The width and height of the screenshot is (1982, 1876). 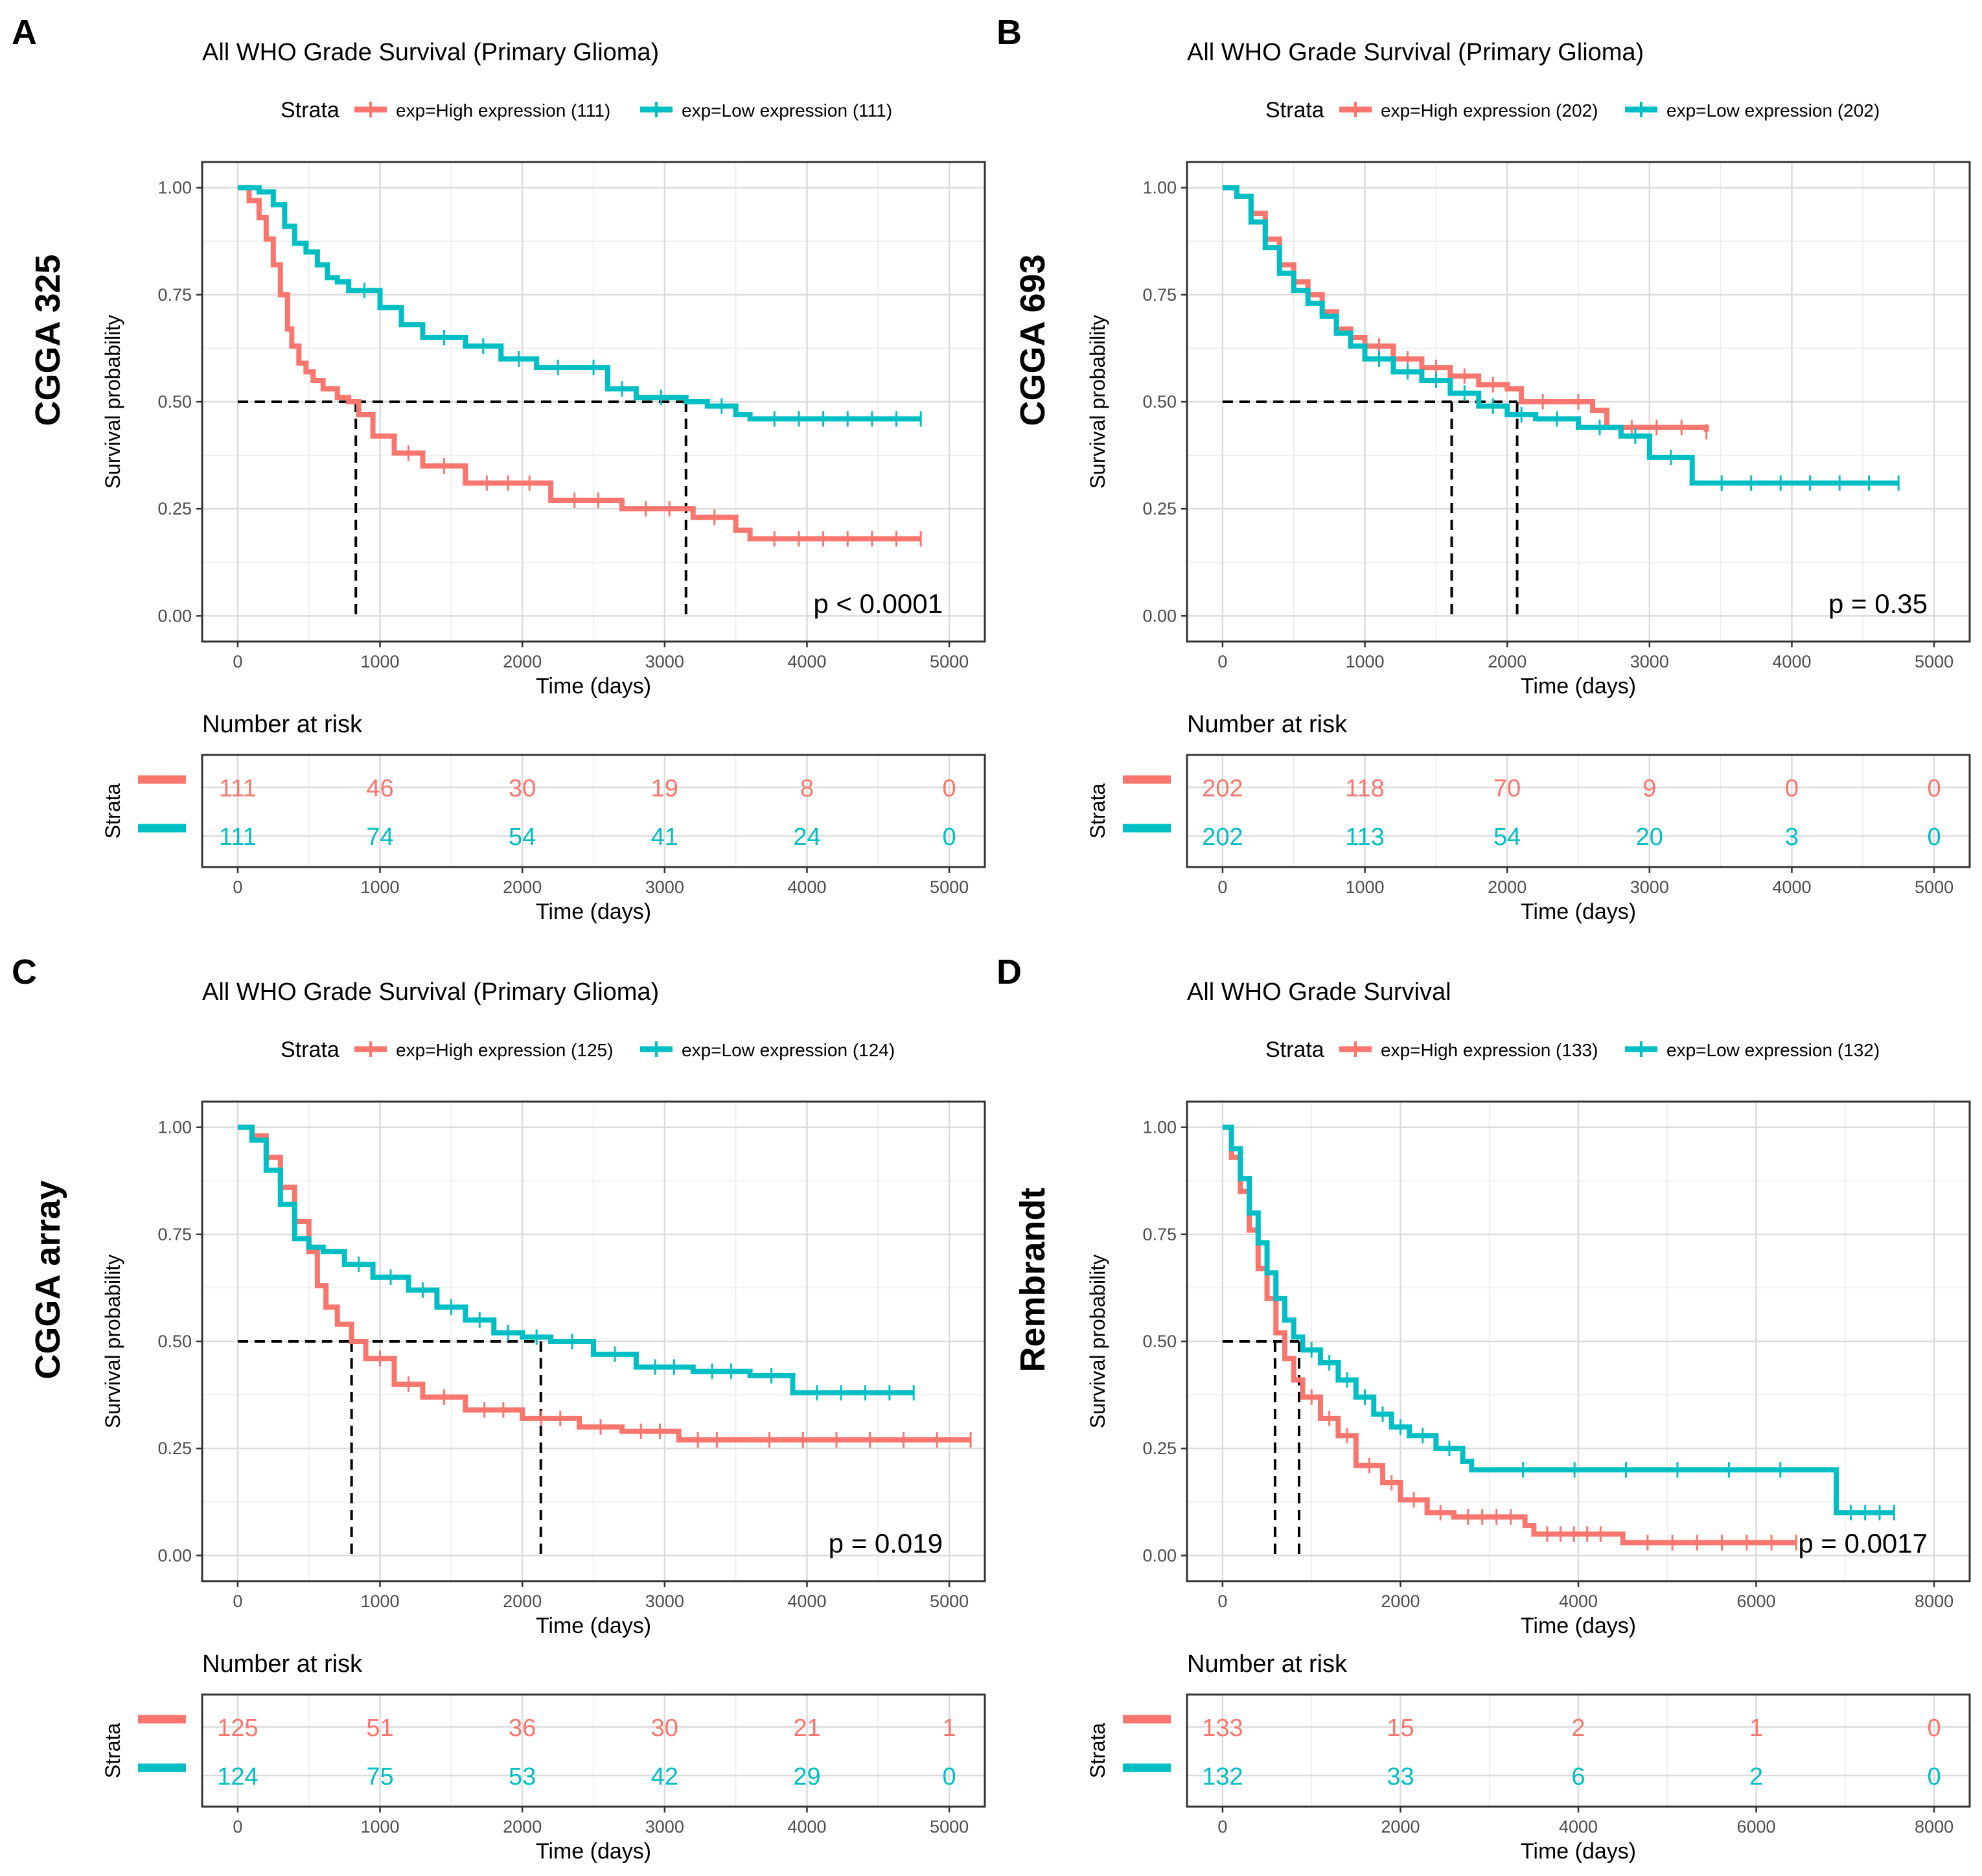 I want to click on risk-x-tick-label: 0, so click(x=237, y=887).